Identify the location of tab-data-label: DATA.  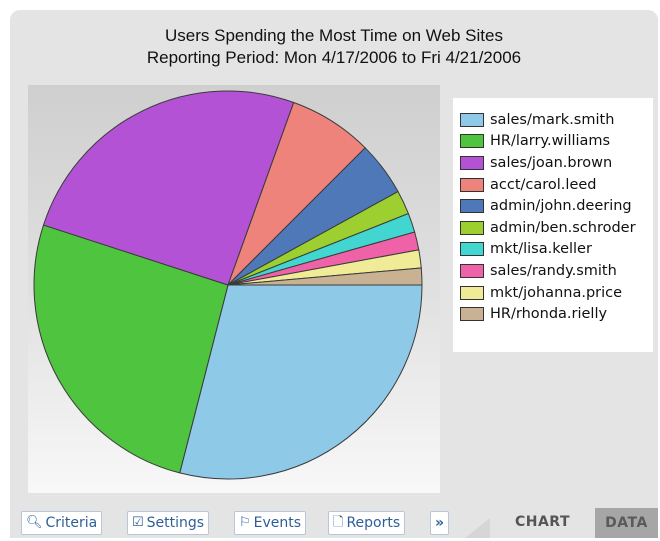
(626, 523).